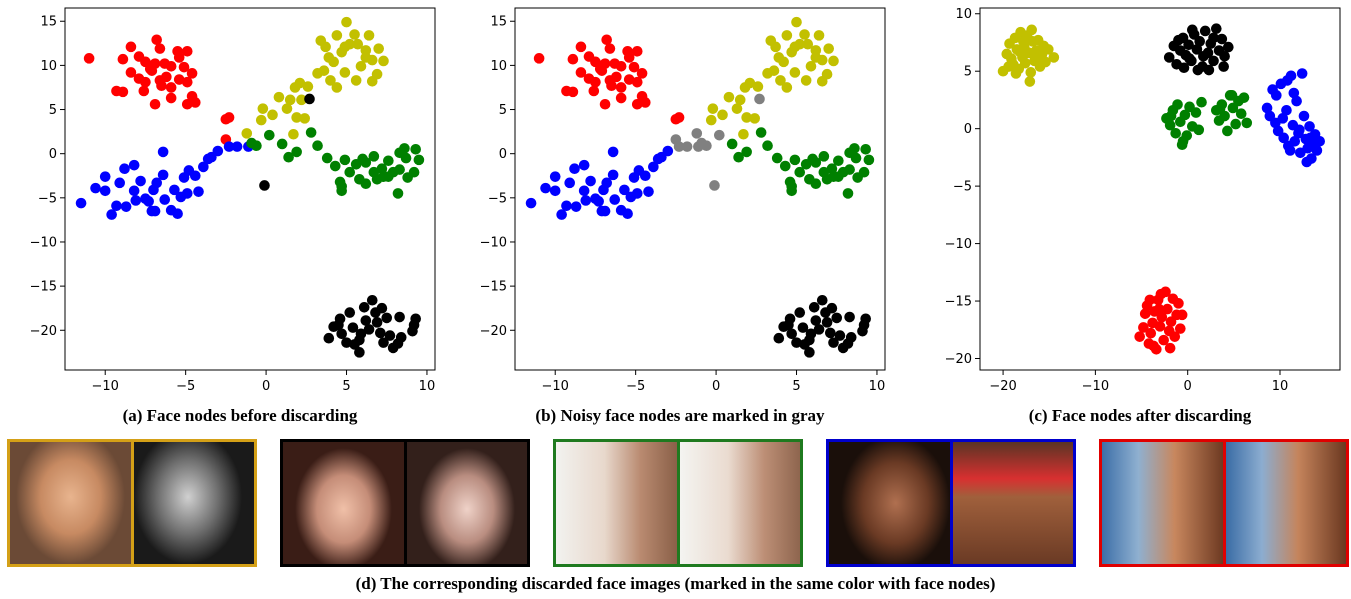  I want to click on x-tick-label: 10, so click(1280, 386).